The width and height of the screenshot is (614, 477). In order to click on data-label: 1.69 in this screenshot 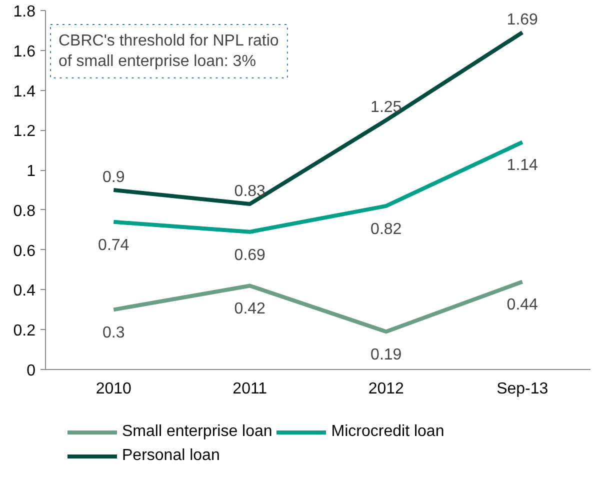, I will do `click(522, 19)`.